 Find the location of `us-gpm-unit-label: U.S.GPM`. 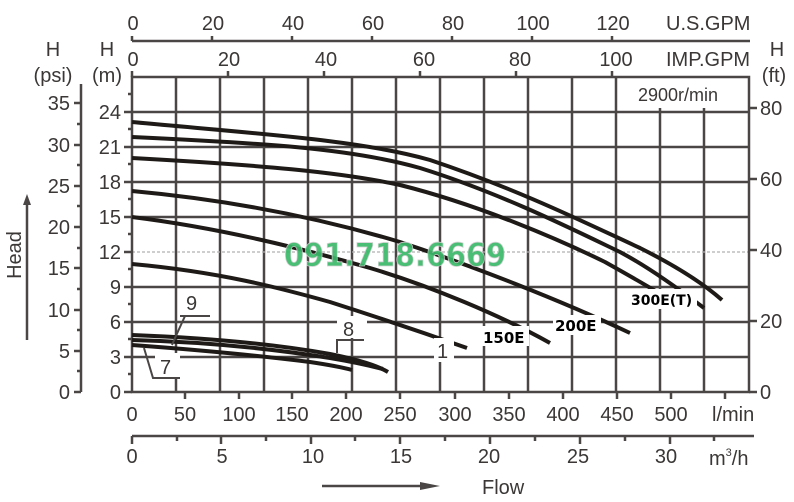

us-gpm-unit-label: U.S.GPM is located at coordinates (708, 24).